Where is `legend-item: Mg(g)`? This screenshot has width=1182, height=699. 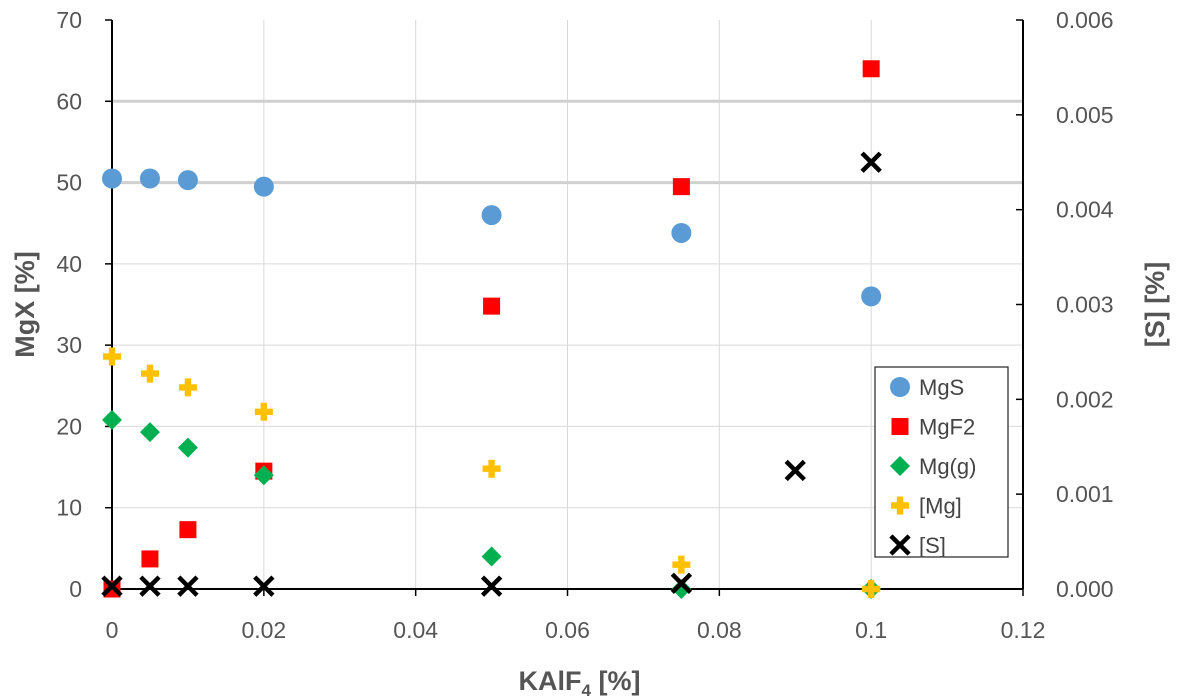
legend-item: Mg(g) is located at coordinates (933, 466).